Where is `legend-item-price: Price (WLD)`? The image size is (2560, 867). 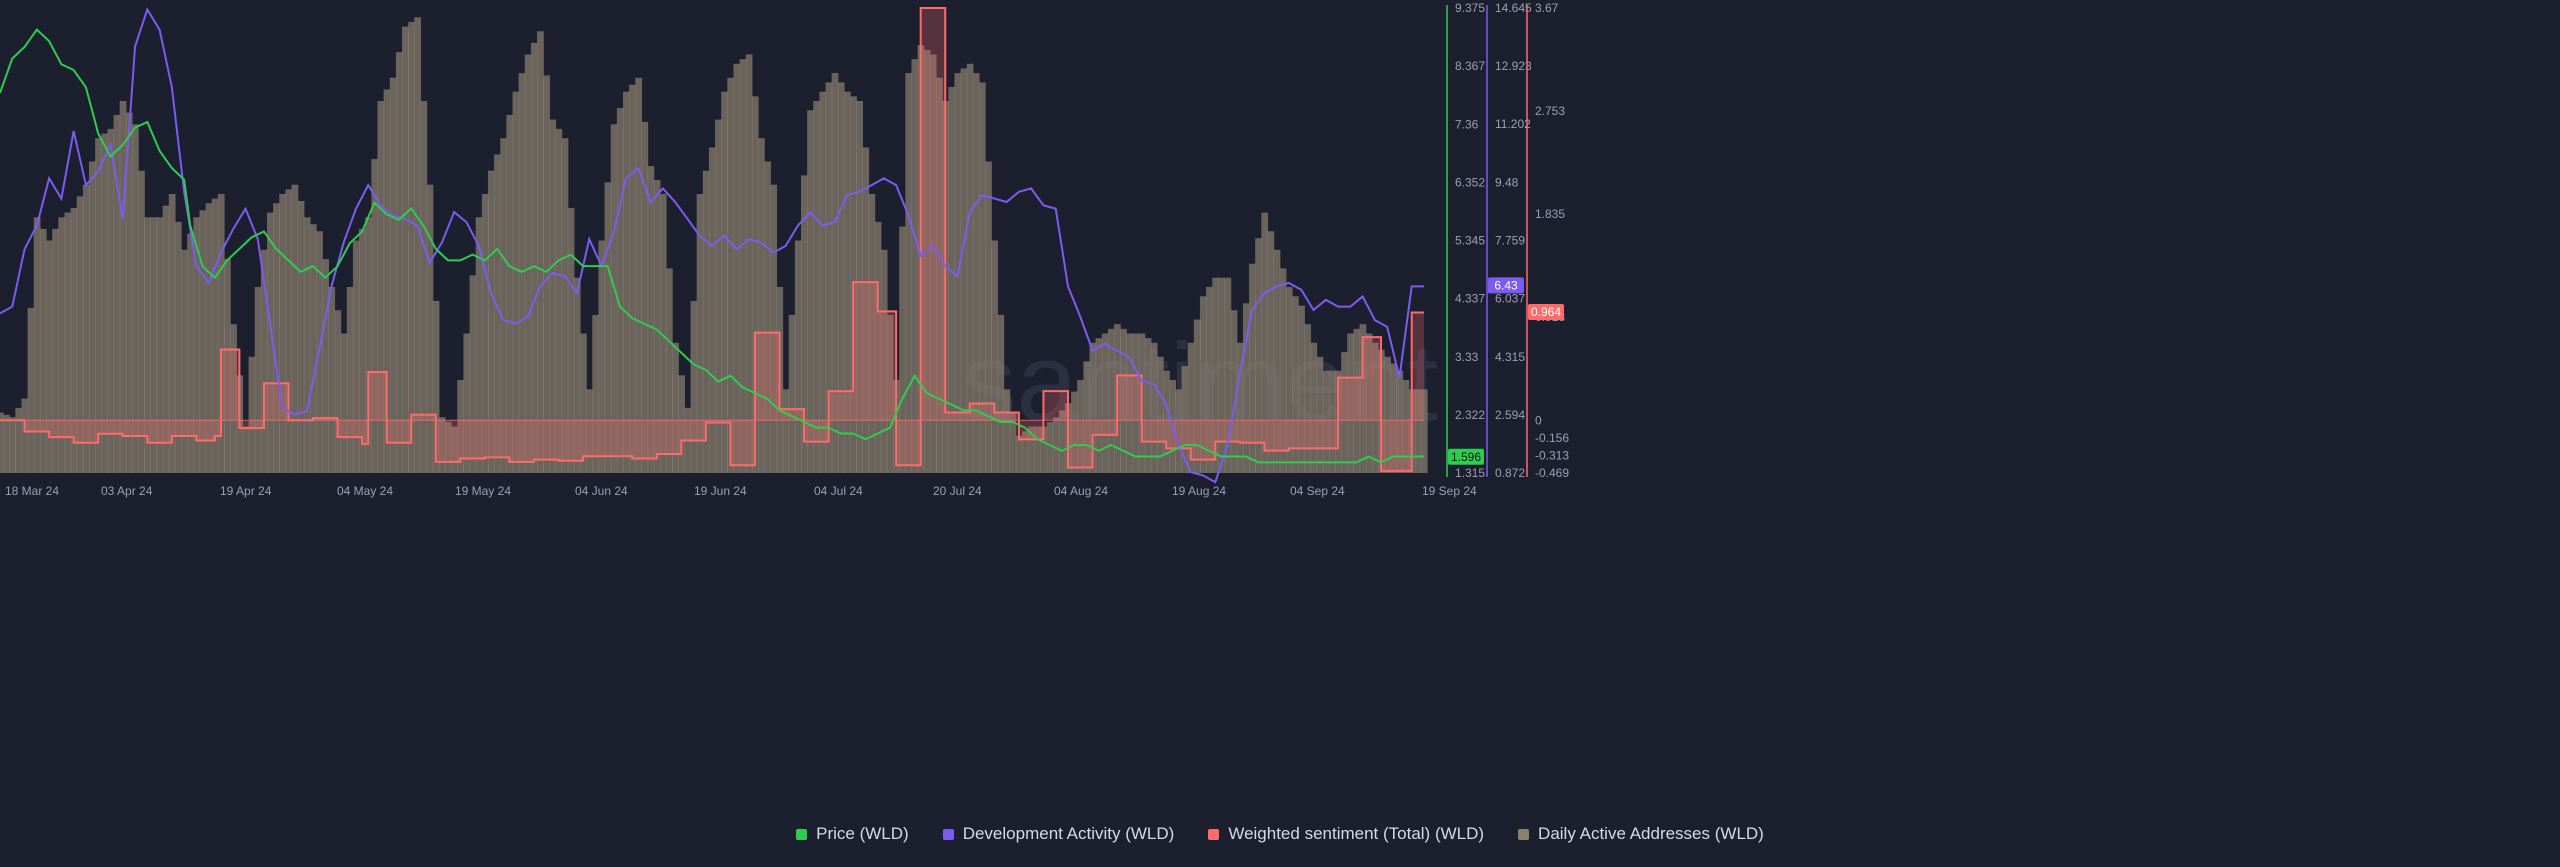 legend-item-price: Price (WLD) is located at coordinates (852, 834).